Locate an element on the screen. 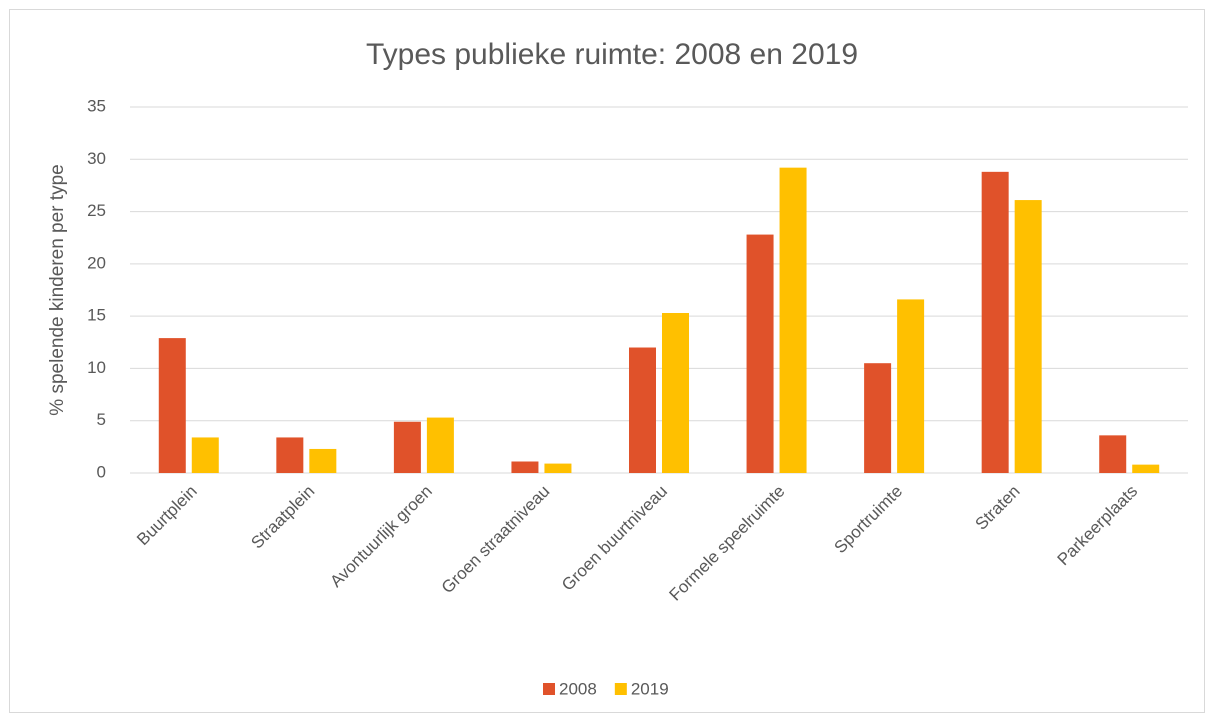 This screenshot has height=722, width=1214. y-tick-label: 35 is located at coordinates (96, 105).